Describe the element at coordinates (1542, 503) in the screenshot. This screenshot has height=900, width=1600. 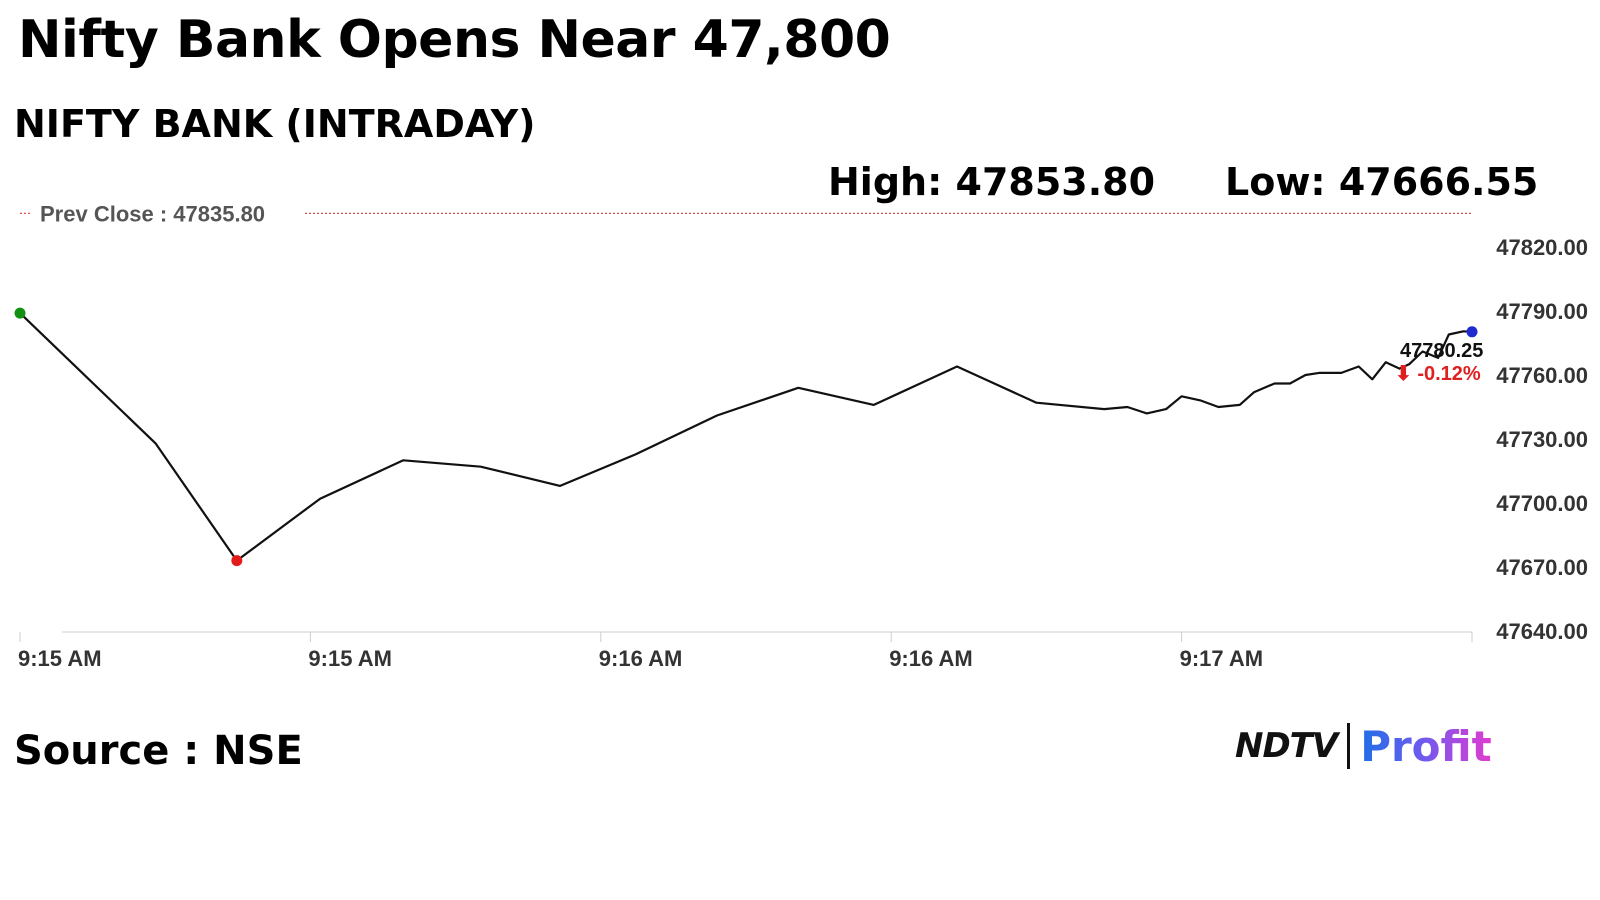
I see `y-tick-label: 47700.00` at that location.